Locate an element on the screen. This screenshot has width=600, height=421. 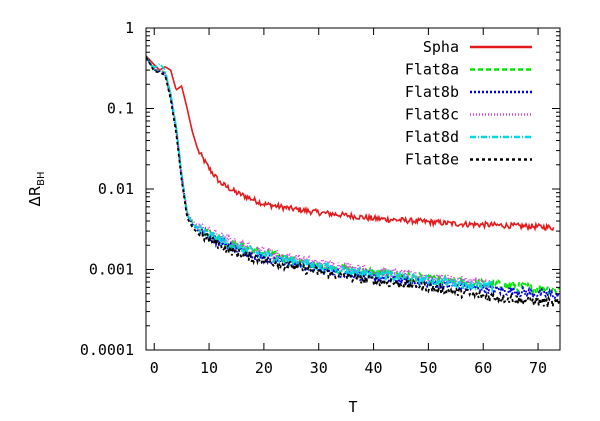
y-axis-title-main: ΔR is located at coordinates (35, 196).